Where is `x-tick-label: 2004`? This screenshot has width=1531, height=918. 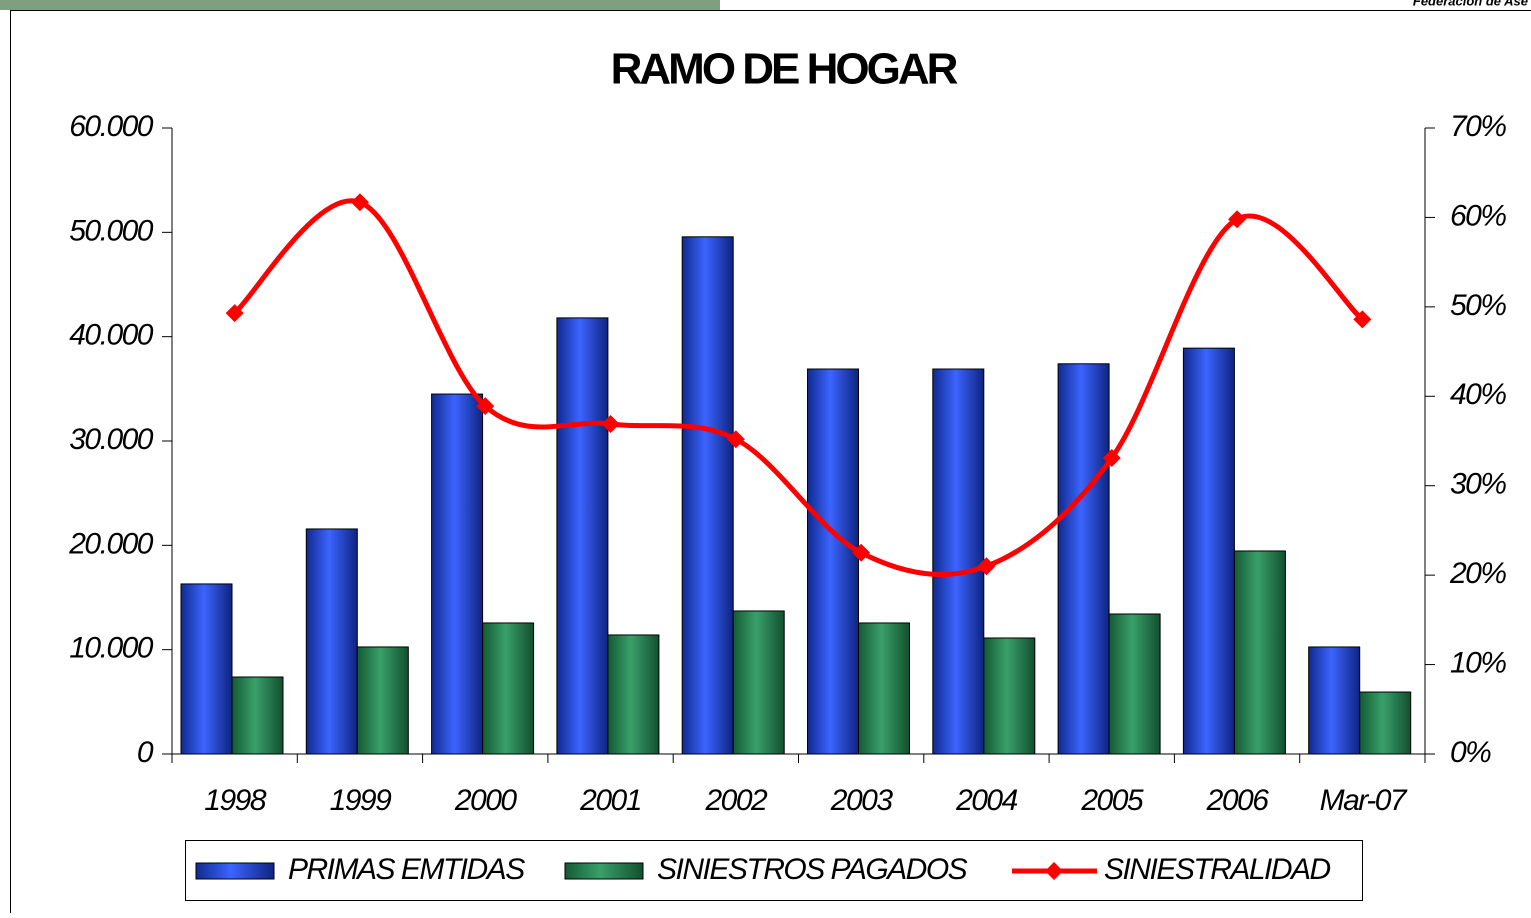
x-tick-label: 2004 is located at coordinates (986, 800).